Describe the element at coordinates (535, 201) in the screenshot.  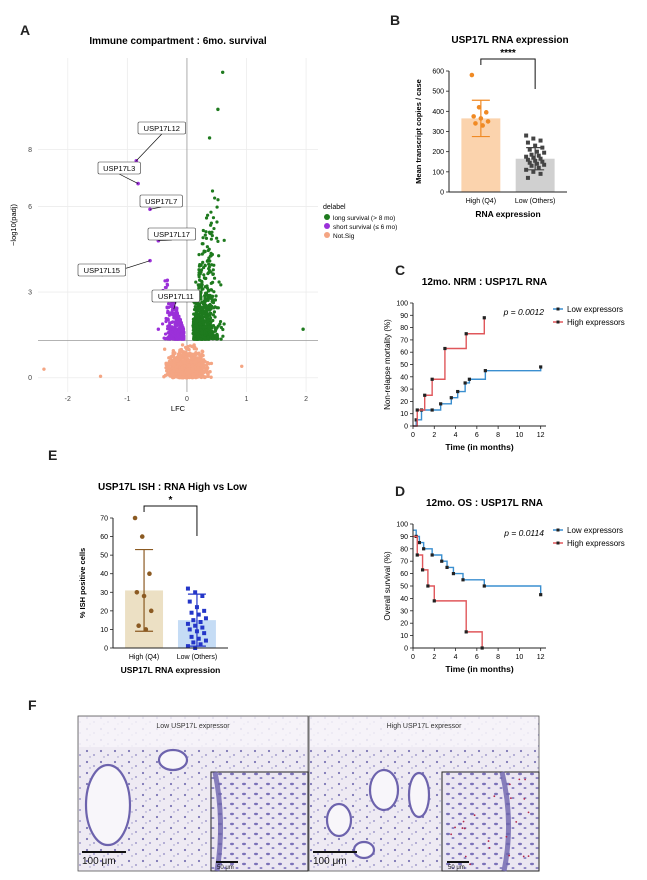
I see `category-label: Low (Others)` at that location.